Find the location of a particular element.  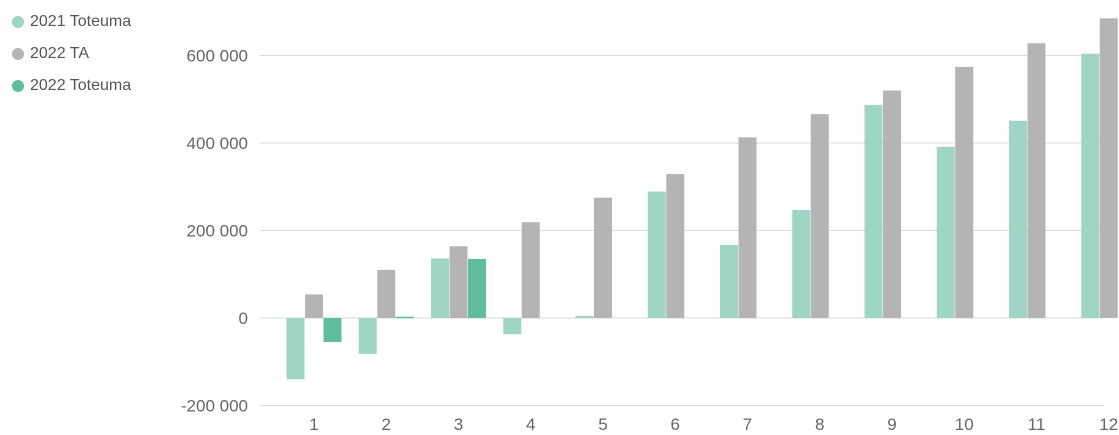

x-tick-label: 1 is located at coordinates (313, 424).